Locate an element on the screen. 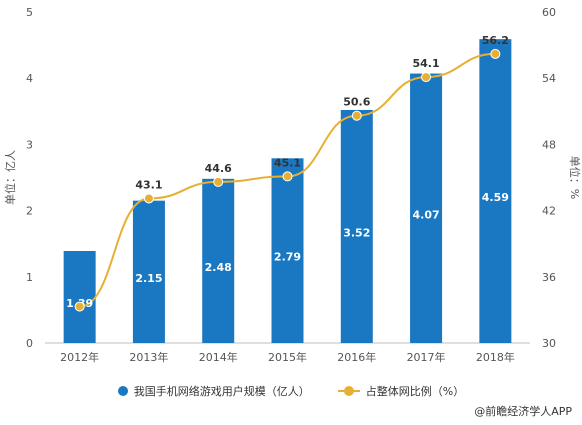 The image size is (582, 425). bar-value-label: 2.79 is located at coordinates (287, 257).